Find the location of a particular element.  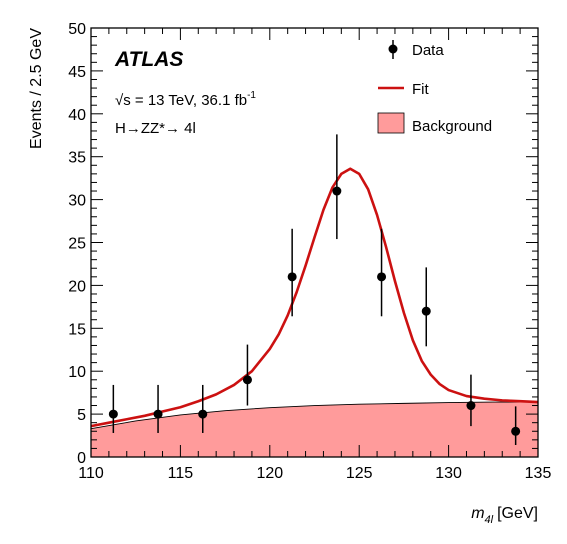

y-tick-label: 45 is located at coordinates (77, 72).